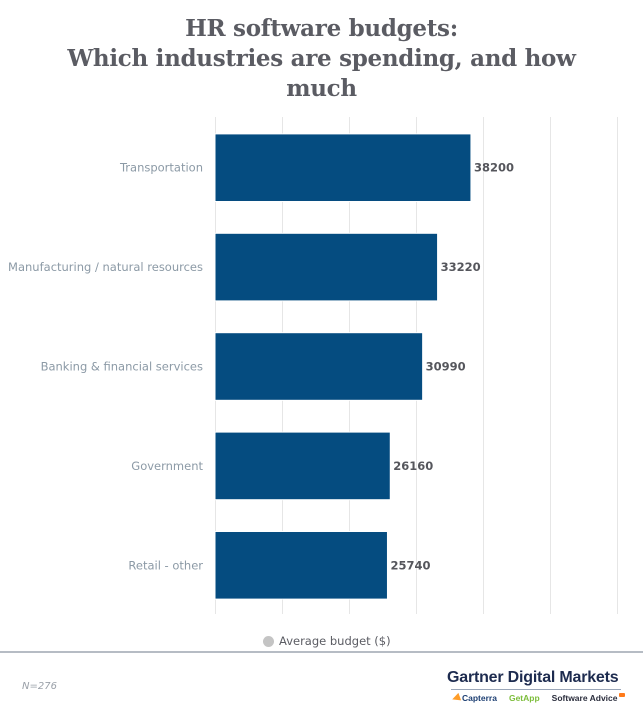  Describe the element at coordinates (456, 698) in the screenshot. I see `capterra-arrow-icon` at that location.